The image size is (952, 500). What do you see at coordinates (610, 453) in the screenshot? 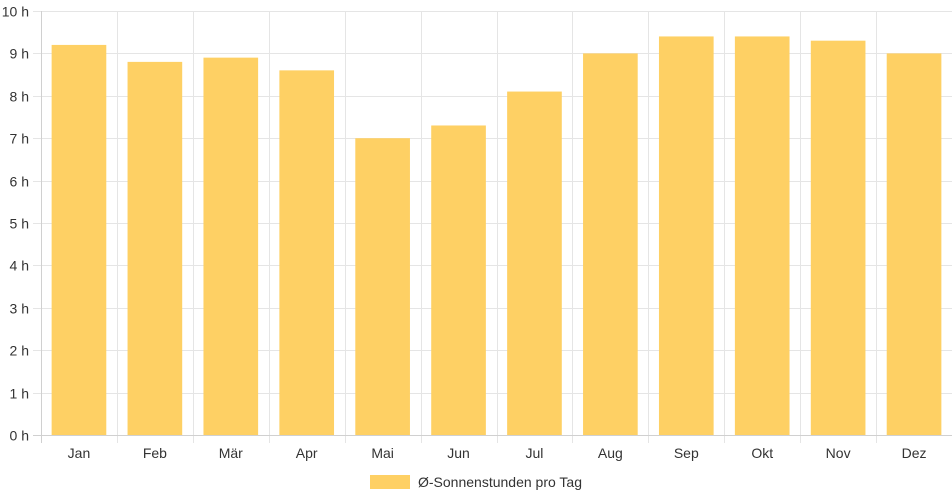
I see `x-tick-label: Aug` at bounding box center [610, 453].